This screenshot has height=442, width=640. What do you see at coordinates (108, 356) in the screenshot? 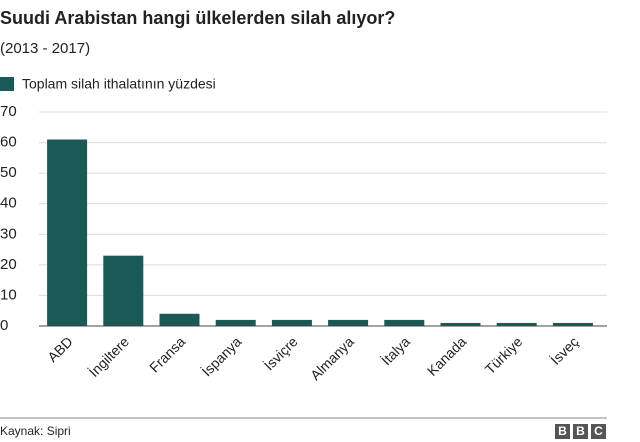
I see `x-tick-label: İngiltere` at bounding box center [108, 356].